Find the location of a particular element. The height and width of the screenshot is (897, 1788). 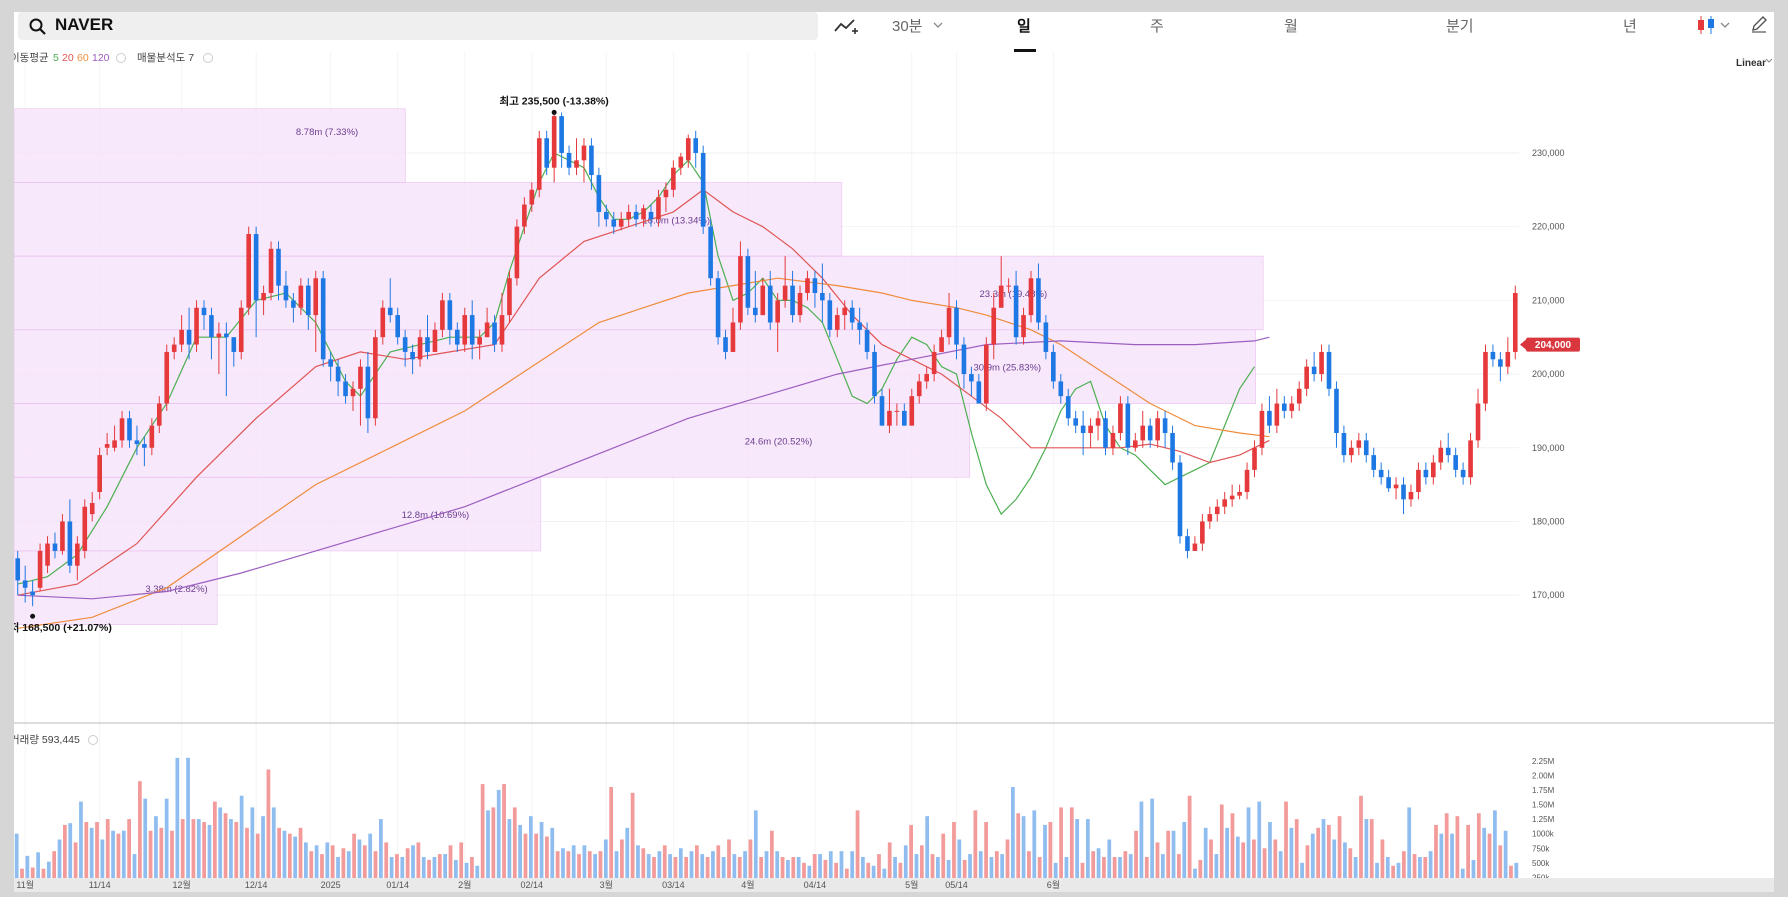

scale-mode-label: Linear is located at coordinates (1751, 63).